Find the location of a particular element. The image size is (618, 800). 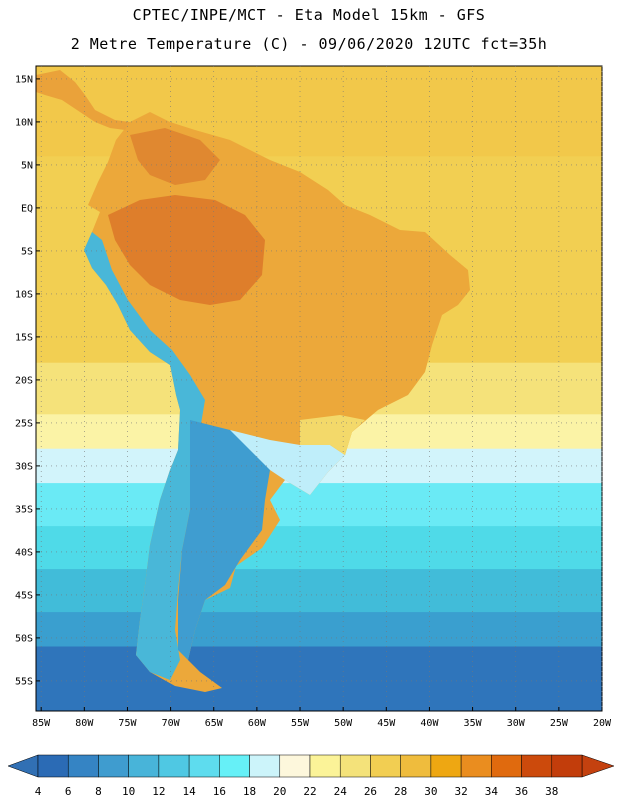

colorbar-label: 16 is located at coordinates (219, 791).